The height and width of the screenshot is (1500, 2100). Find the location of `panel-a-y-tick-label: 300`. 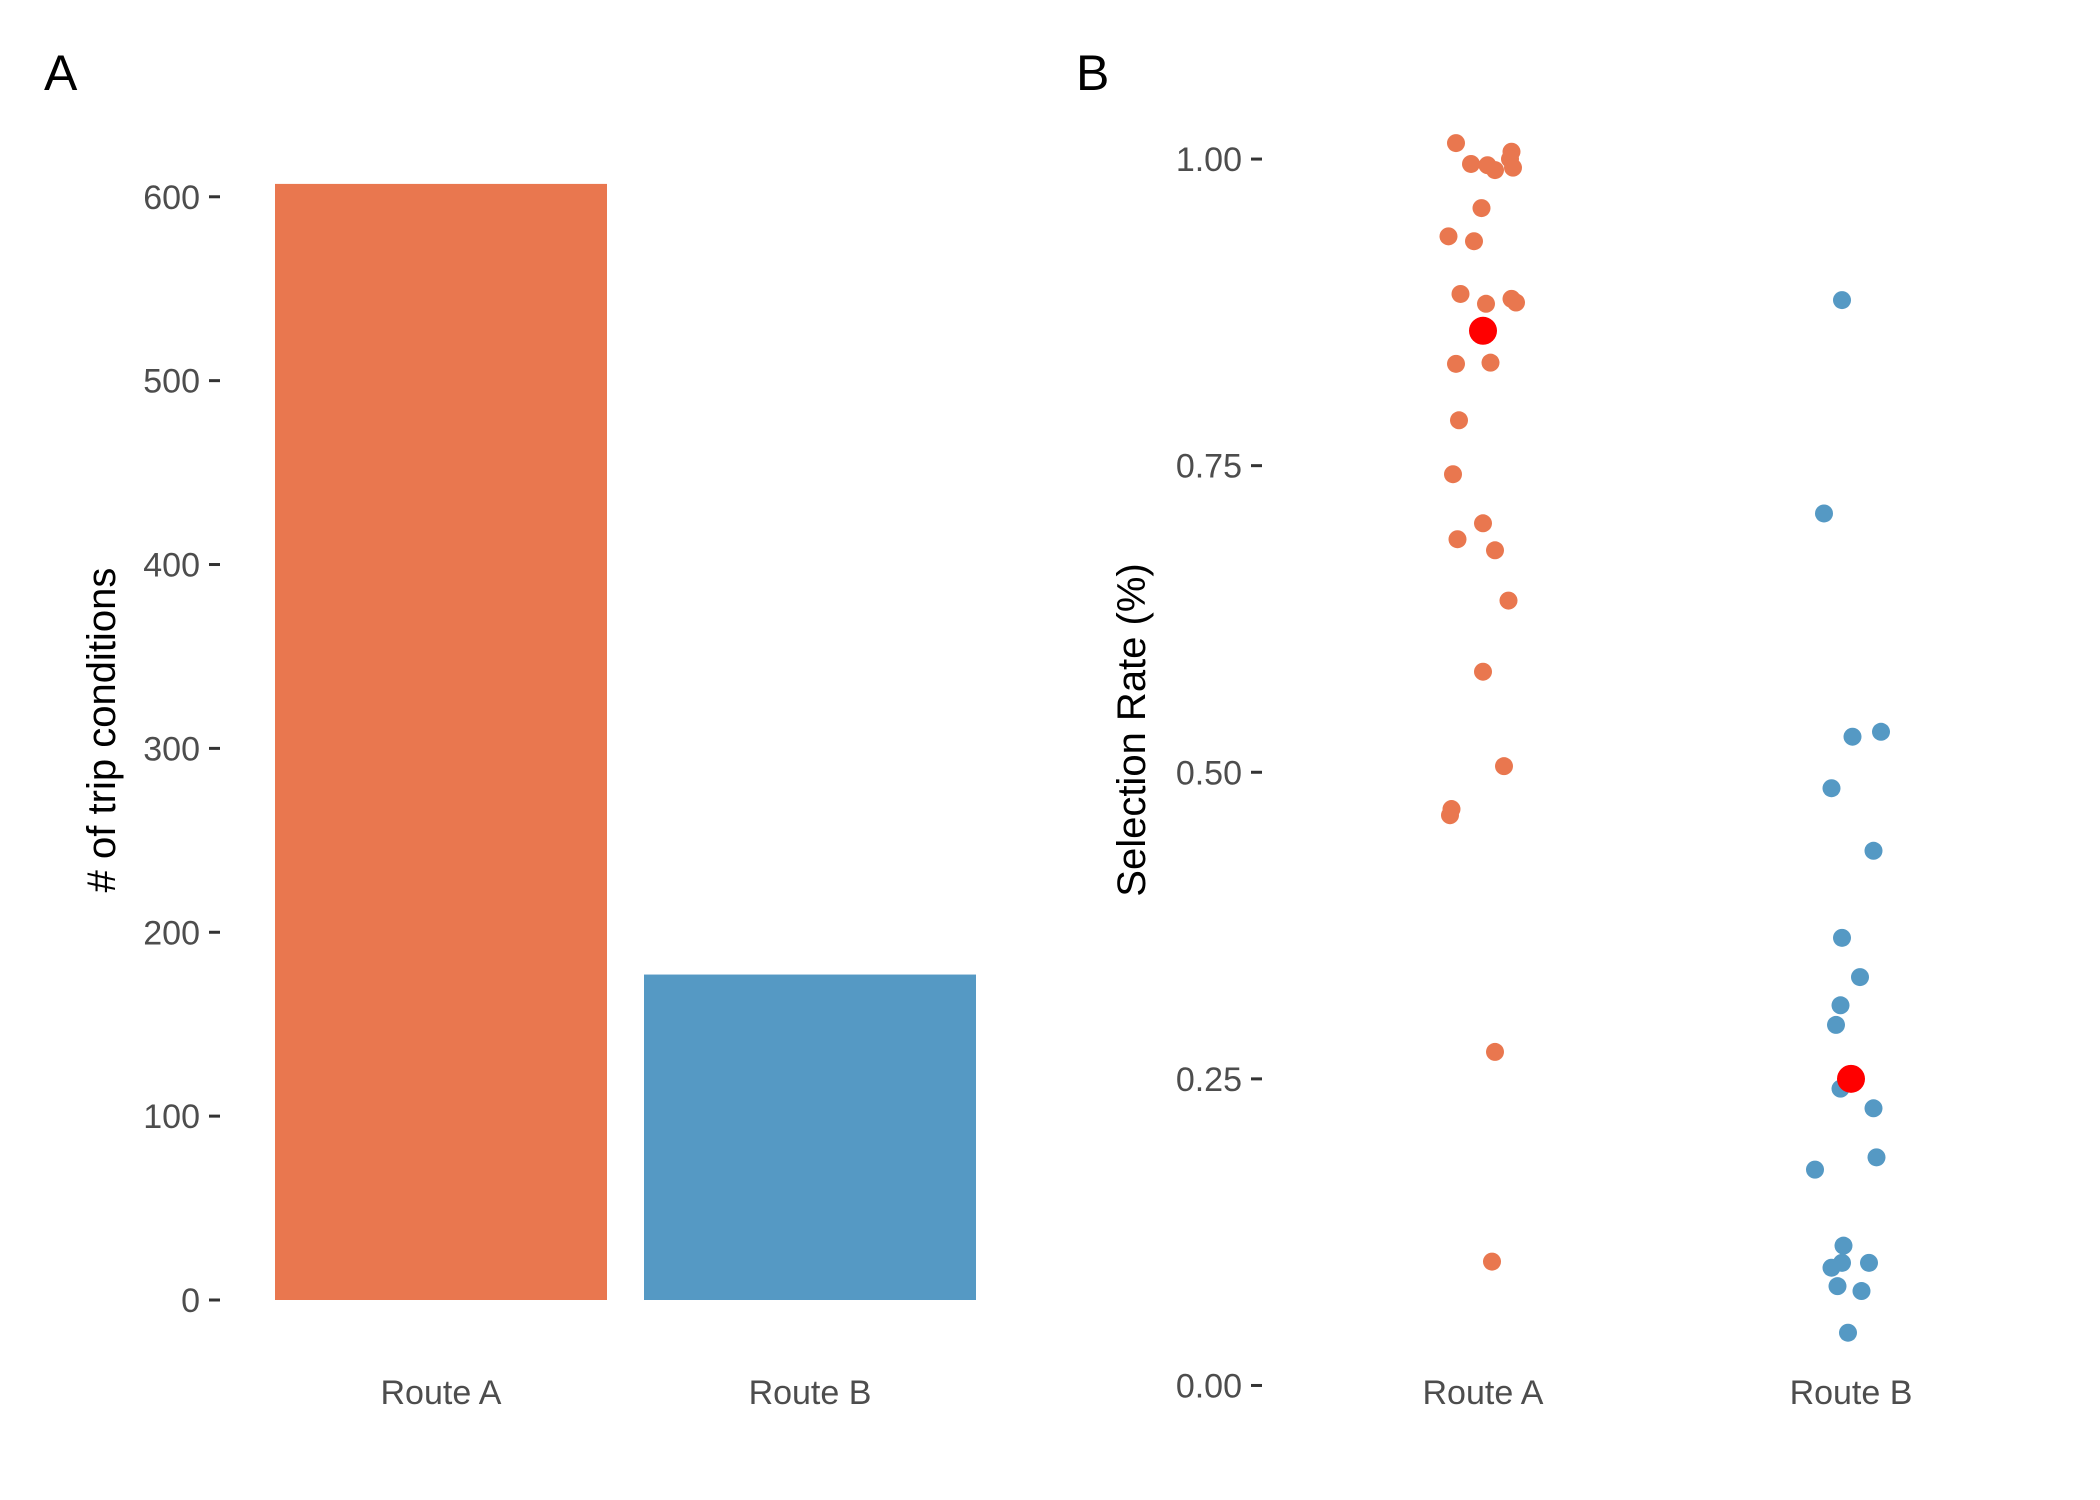

panel-a-y-tick-label: 300 is located at coordinates (171, 749).